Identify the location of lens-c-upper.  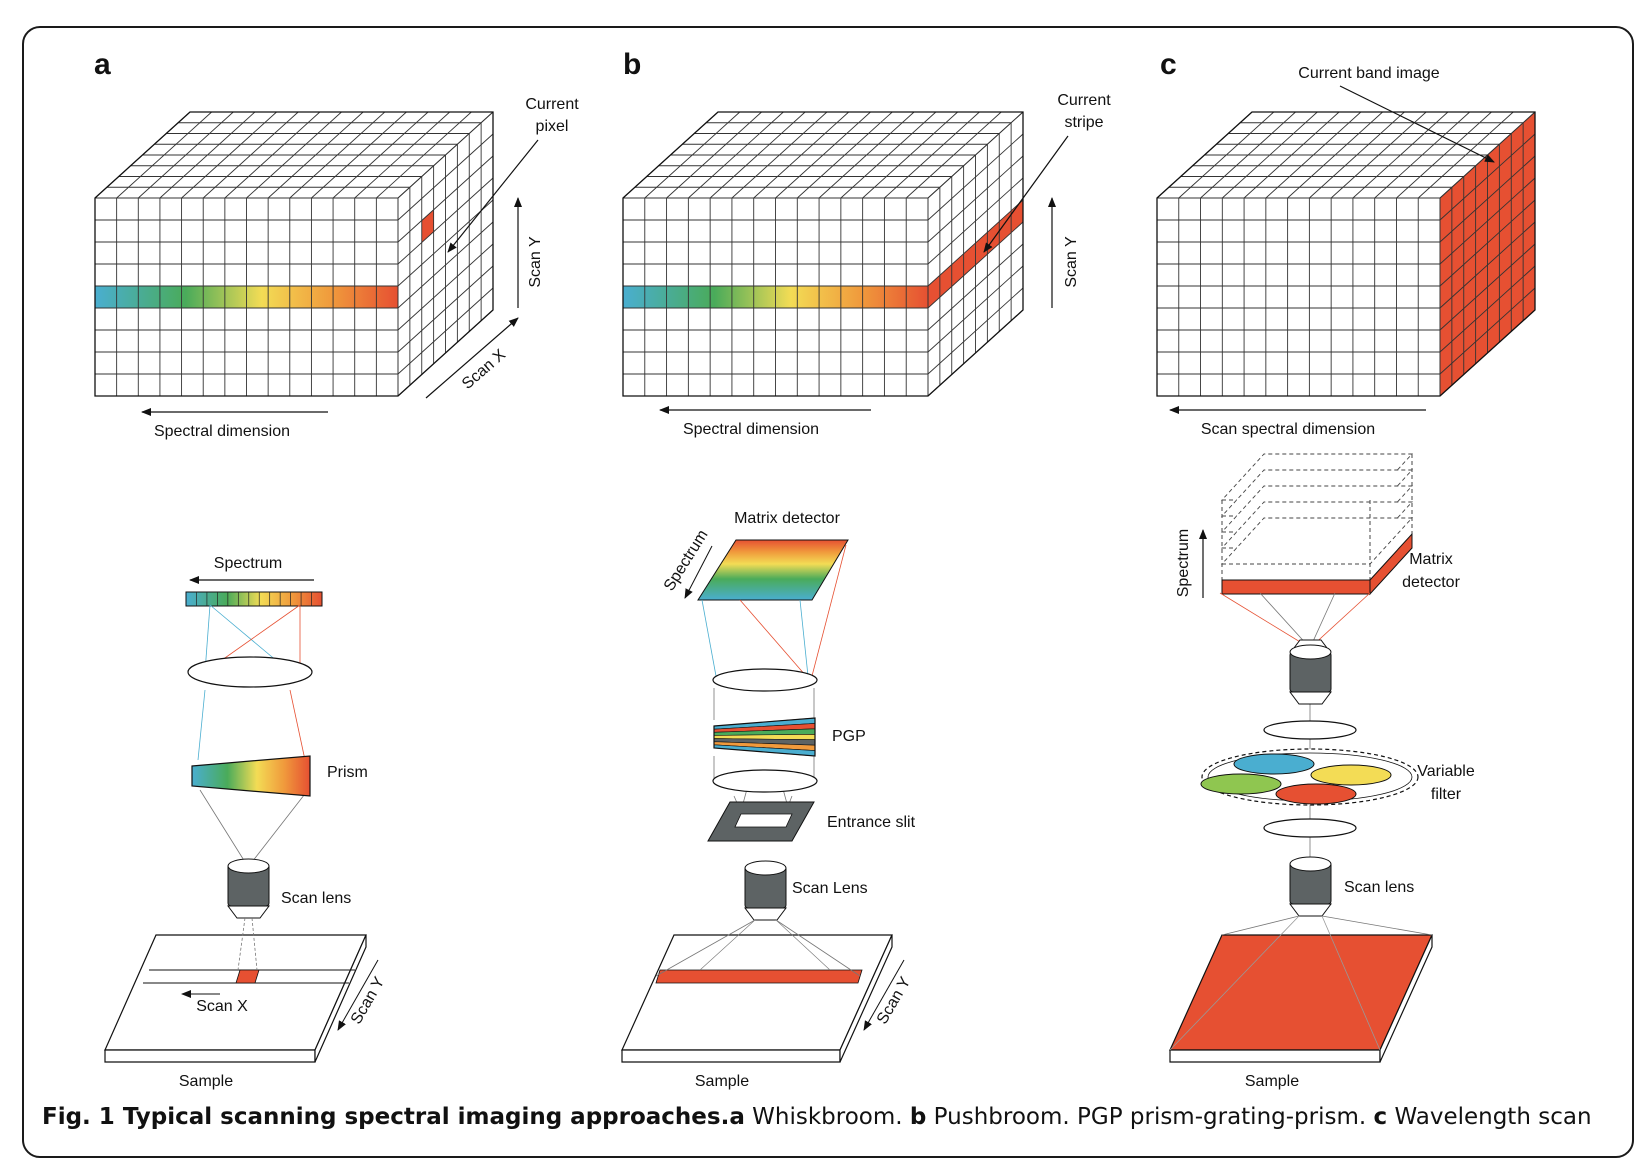
(1310, 730).